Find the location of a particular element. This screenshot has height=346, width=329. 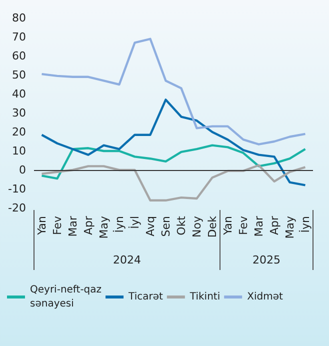

y-tick-label: -10 is located at coordinates (17, 189).